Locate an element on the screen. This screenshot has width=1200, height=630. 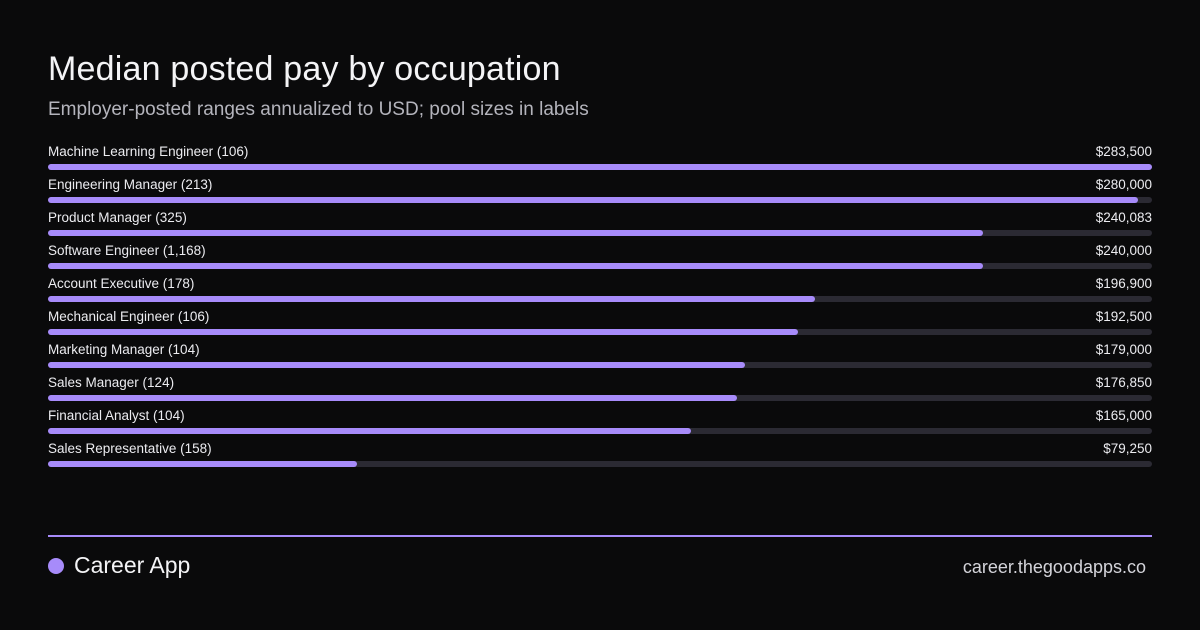
bar-value-label: $240,083 is located at coordinates (1123, 217).